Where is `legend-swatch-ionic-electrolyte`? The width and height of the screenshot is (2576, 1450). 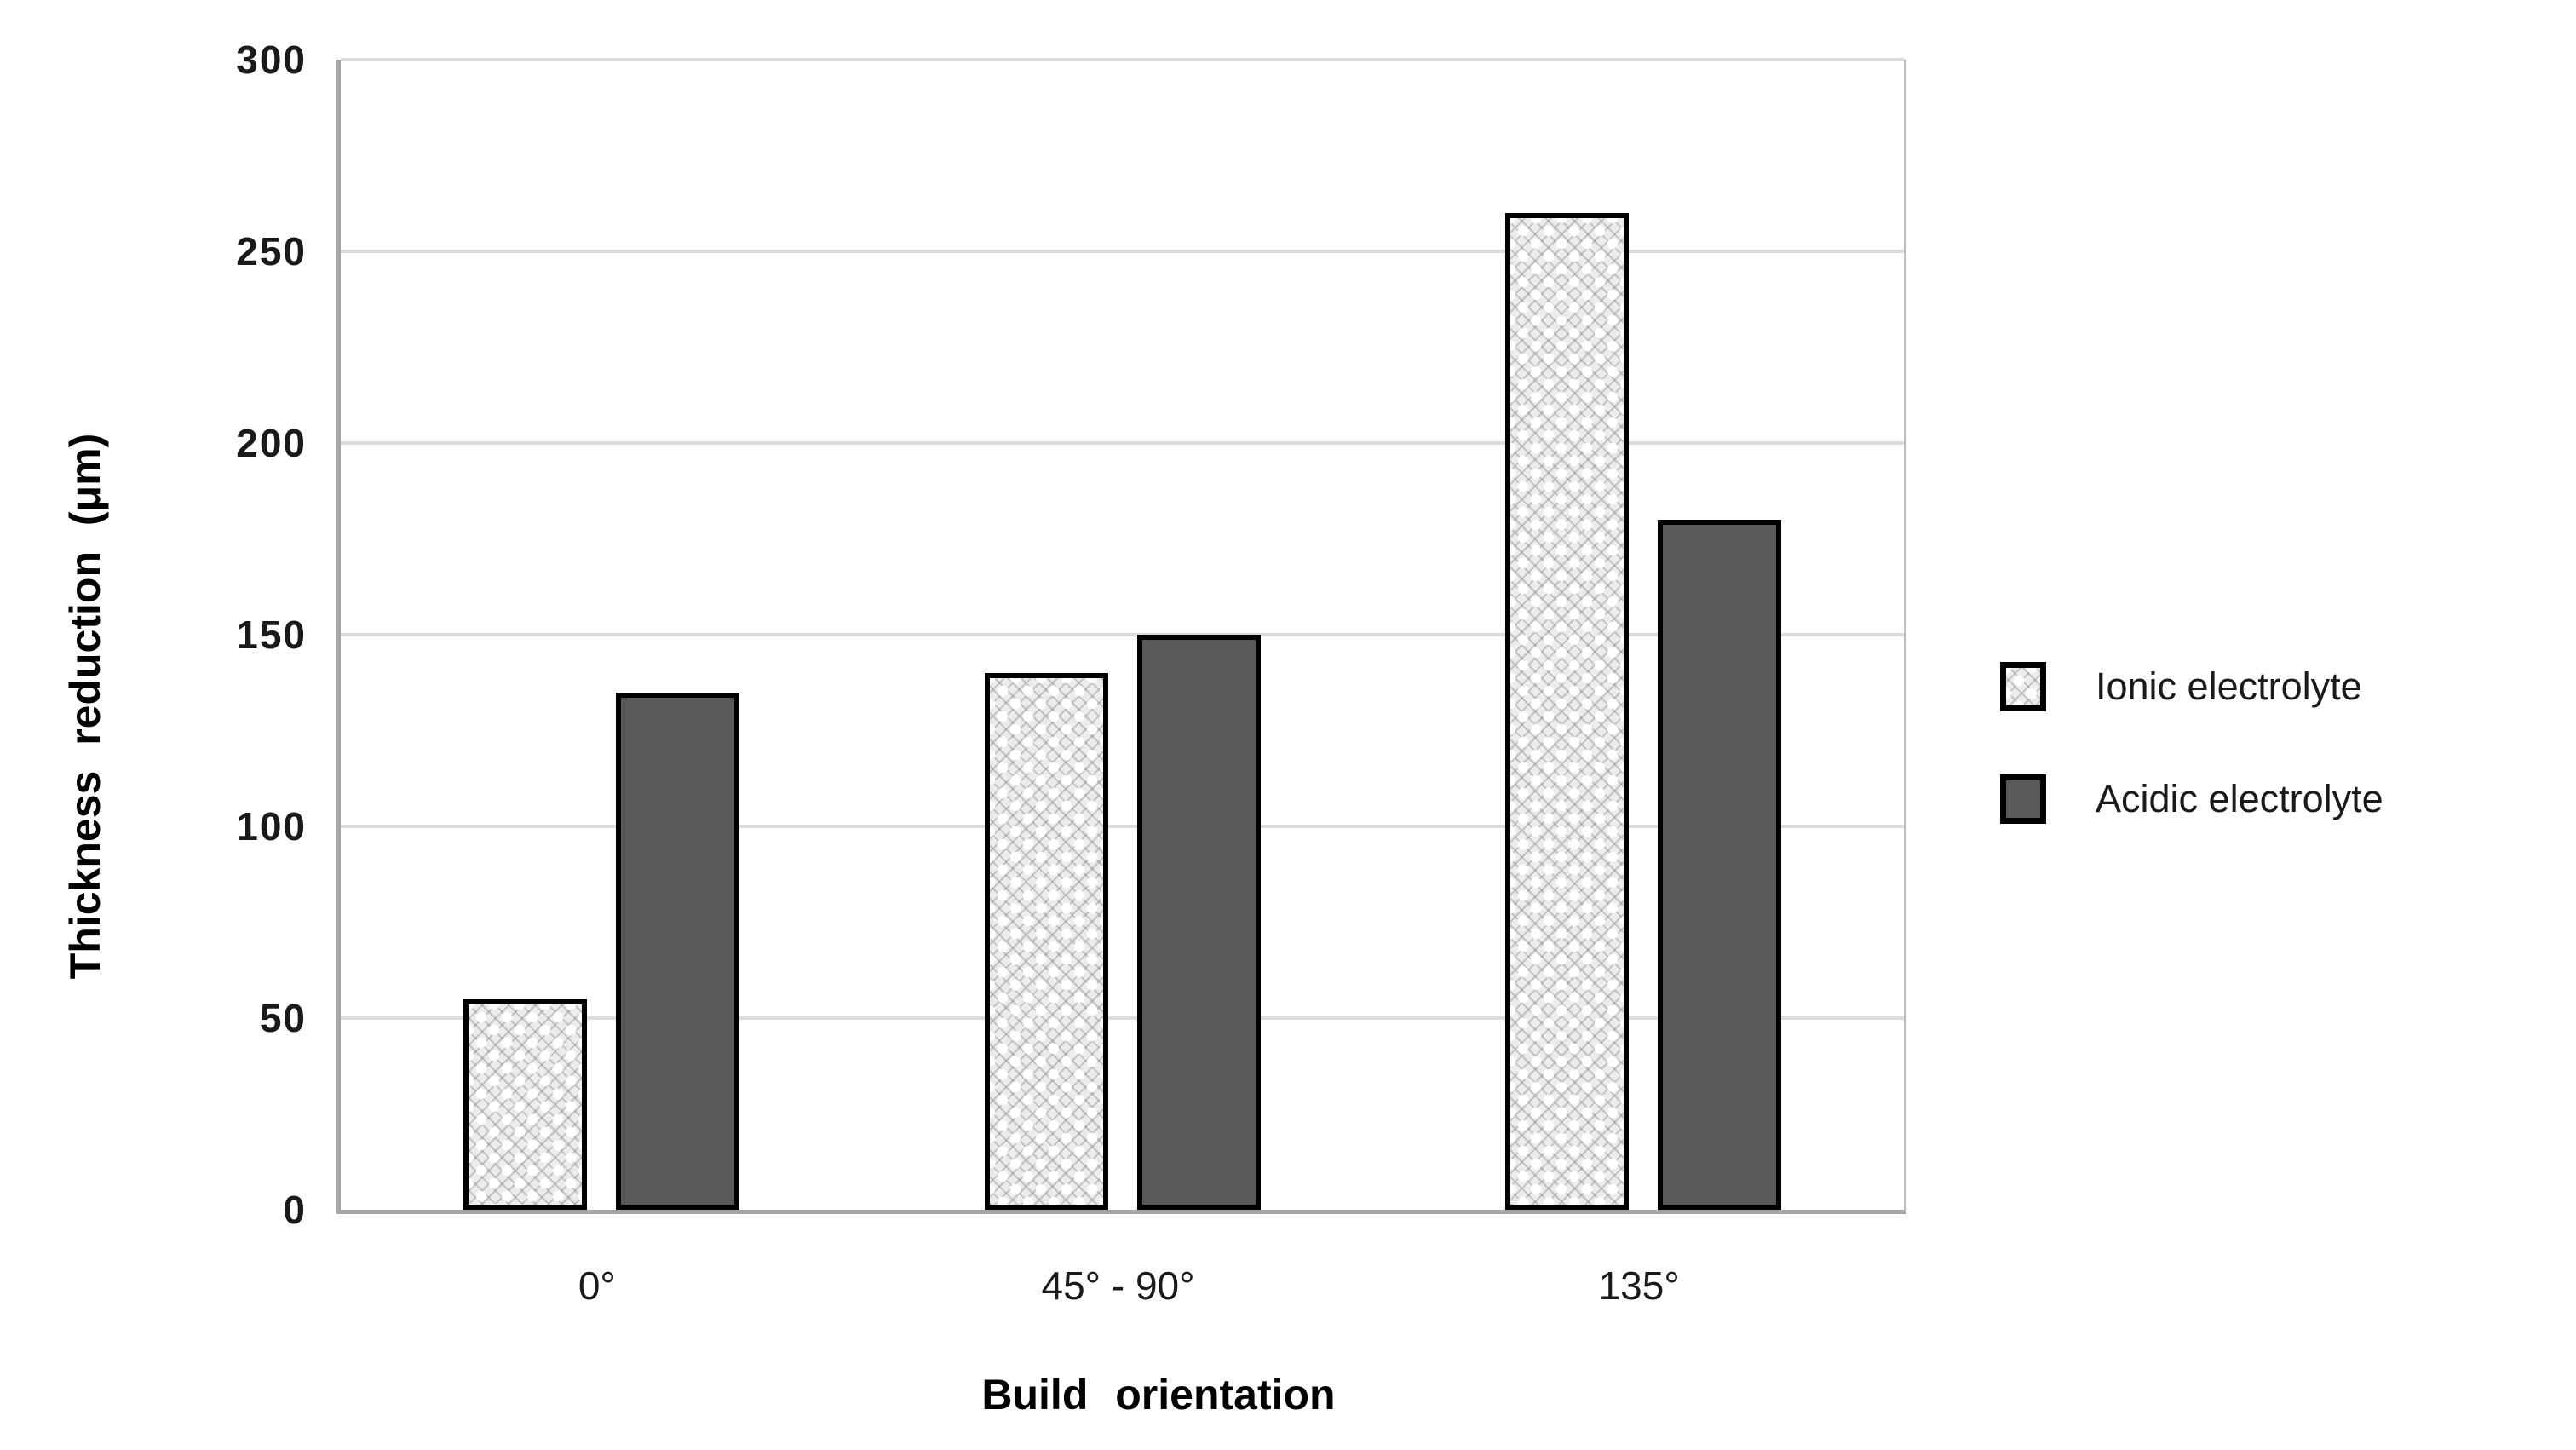
legend-swatch-ionic-electrolyte is located at coordinates (2023, 686).